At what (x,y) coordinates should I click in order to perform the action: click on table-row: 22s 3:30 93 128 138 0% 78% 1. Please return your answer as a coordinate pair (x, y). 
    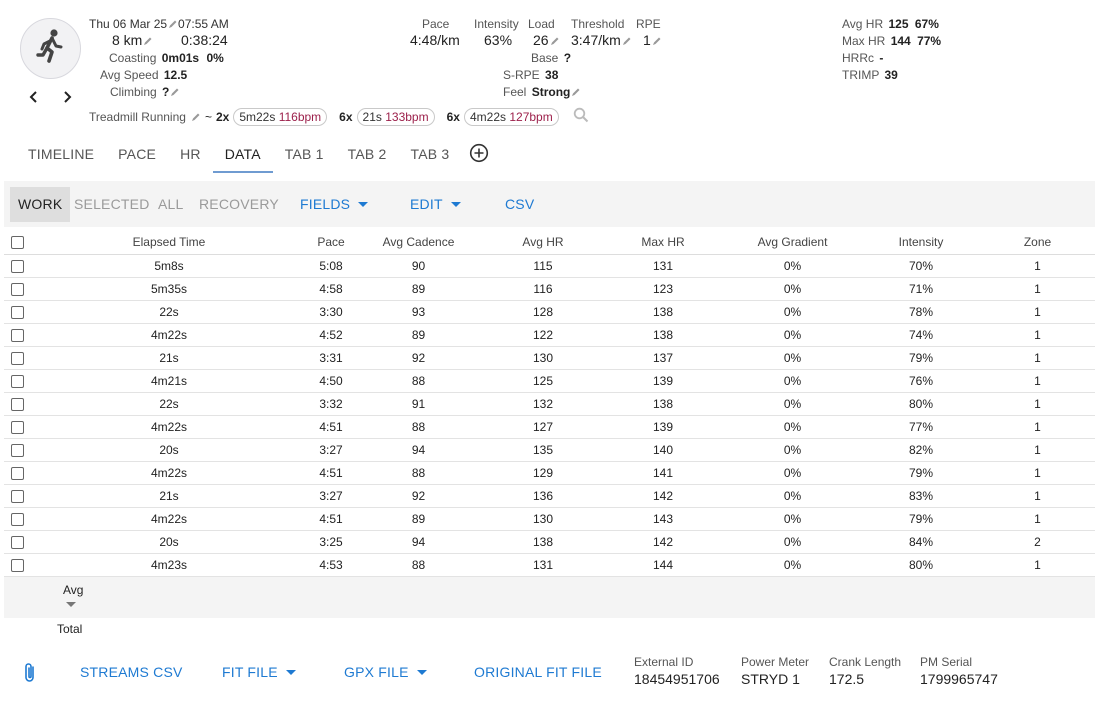
    Looking at the image, I should click on (549, 312).